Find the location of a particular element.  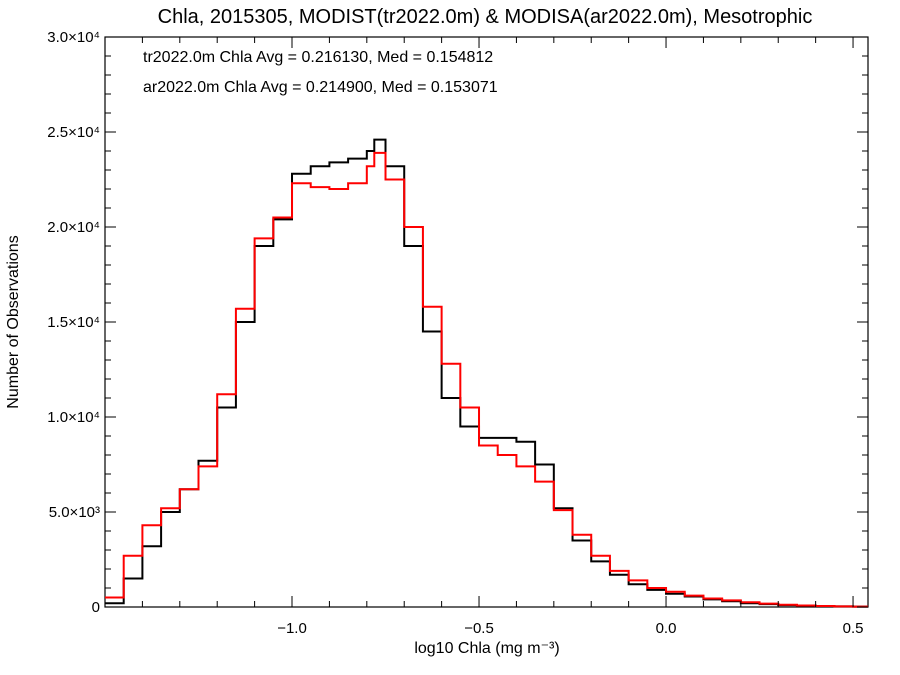

y-tick-label: 1.0×10⁴ is located at coordinates (73, 417).